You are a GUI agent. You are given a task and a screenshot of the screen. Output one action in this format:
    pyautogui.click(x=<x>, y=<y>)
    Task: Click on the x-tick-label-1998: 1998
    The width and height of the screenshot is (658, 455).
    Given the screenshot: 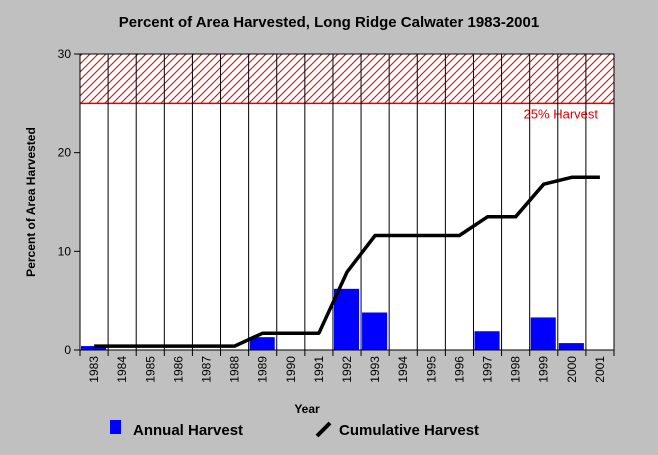 What is the action you would take?
    pyautogui.click(x=516, y=369)
    